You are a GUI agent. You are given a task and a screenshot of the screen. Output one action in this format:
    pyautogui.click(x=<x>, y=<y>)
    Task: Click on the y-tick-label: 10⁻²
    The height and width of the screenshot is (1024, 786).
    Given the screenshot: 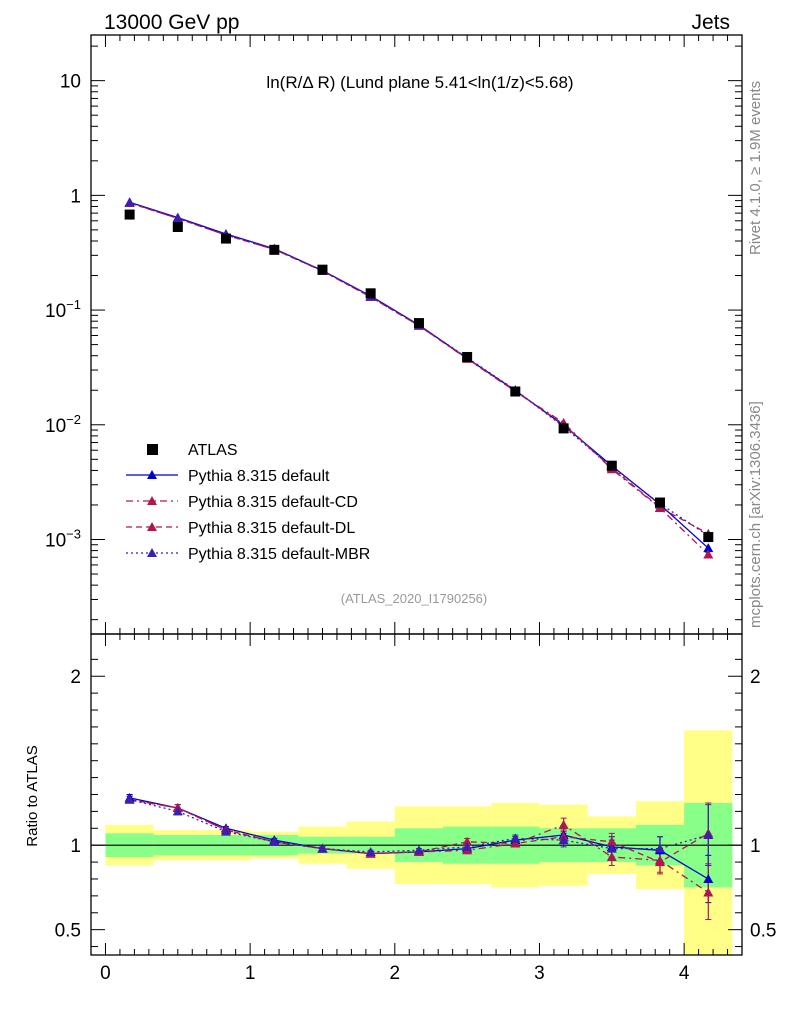 What is the action you would take?
    pyautogui.click(x=63, y=424)
    